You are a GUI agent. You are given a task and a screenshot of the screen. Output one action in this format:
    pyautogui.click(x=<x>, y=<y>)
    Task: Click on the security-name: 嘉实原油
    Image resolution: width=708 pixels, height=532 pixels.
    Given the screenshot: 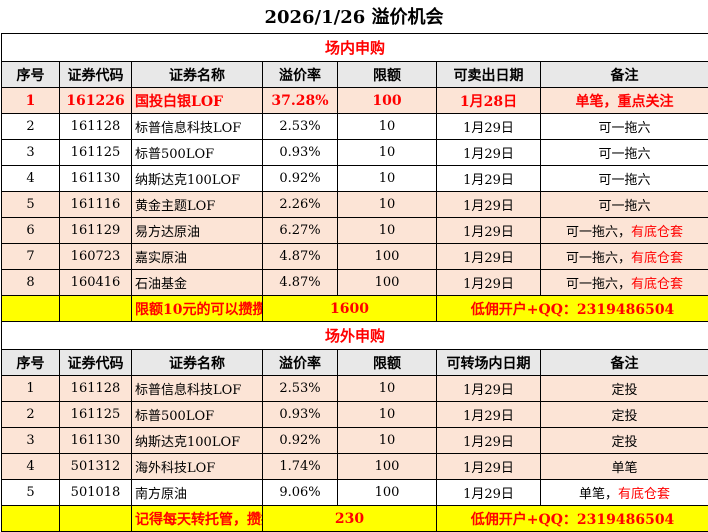 What is the action you would take?
    pyautogui.click(x=197, y=257)
    